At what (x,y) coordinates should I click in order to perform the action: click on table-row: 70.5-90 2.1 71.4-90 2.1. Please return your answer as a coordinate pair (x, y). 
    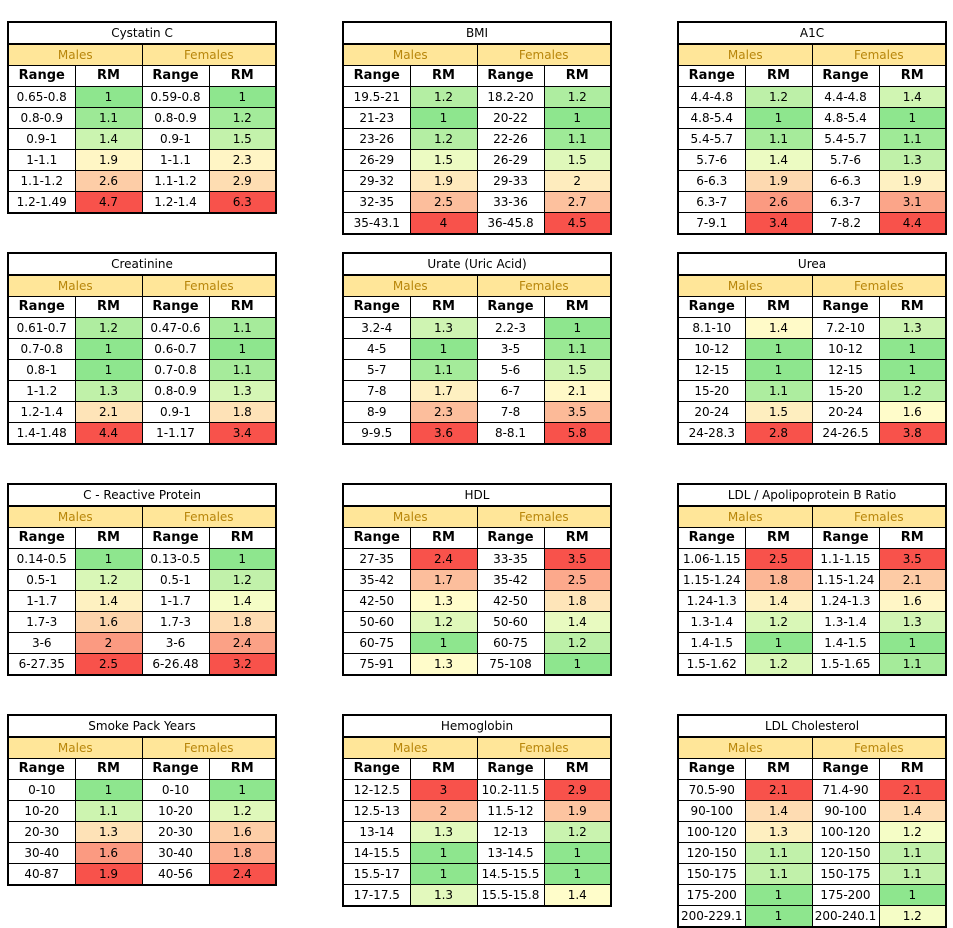
    Looking at the image, I should click on (812, 790).